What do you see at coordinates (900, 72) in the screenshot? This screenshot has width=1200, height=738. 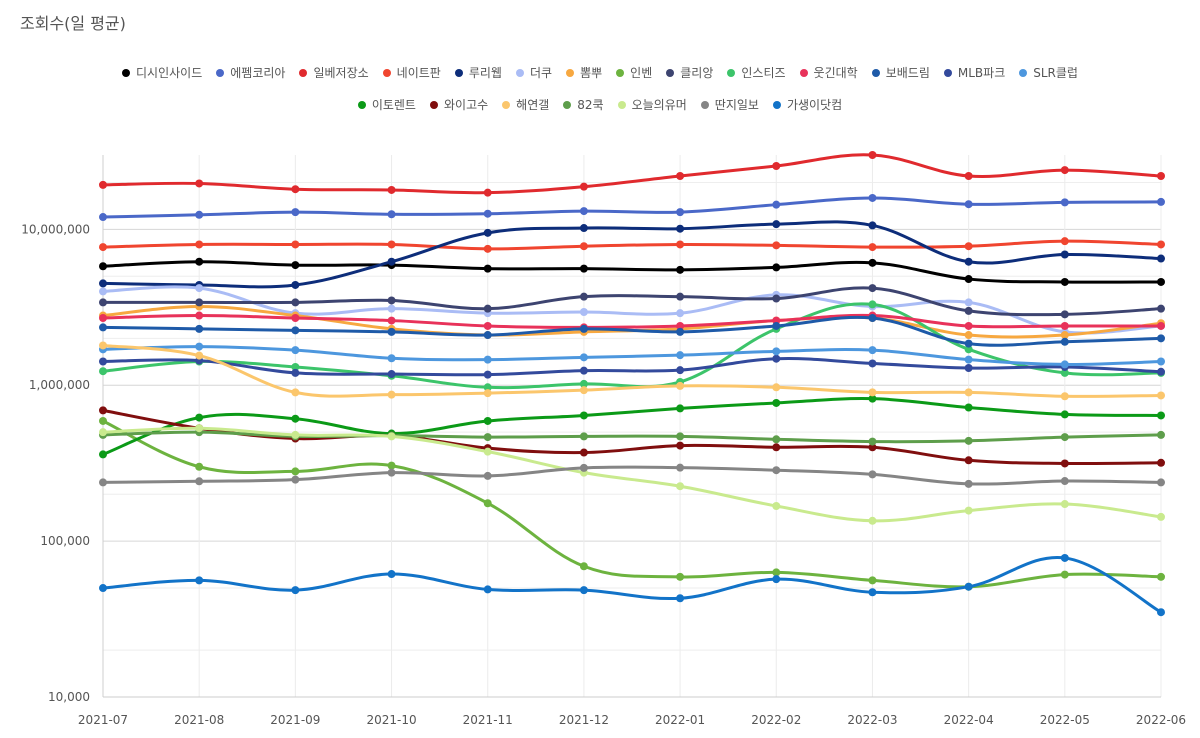 I see `legend-item: 보배드림` at bounding box center [900, 72].